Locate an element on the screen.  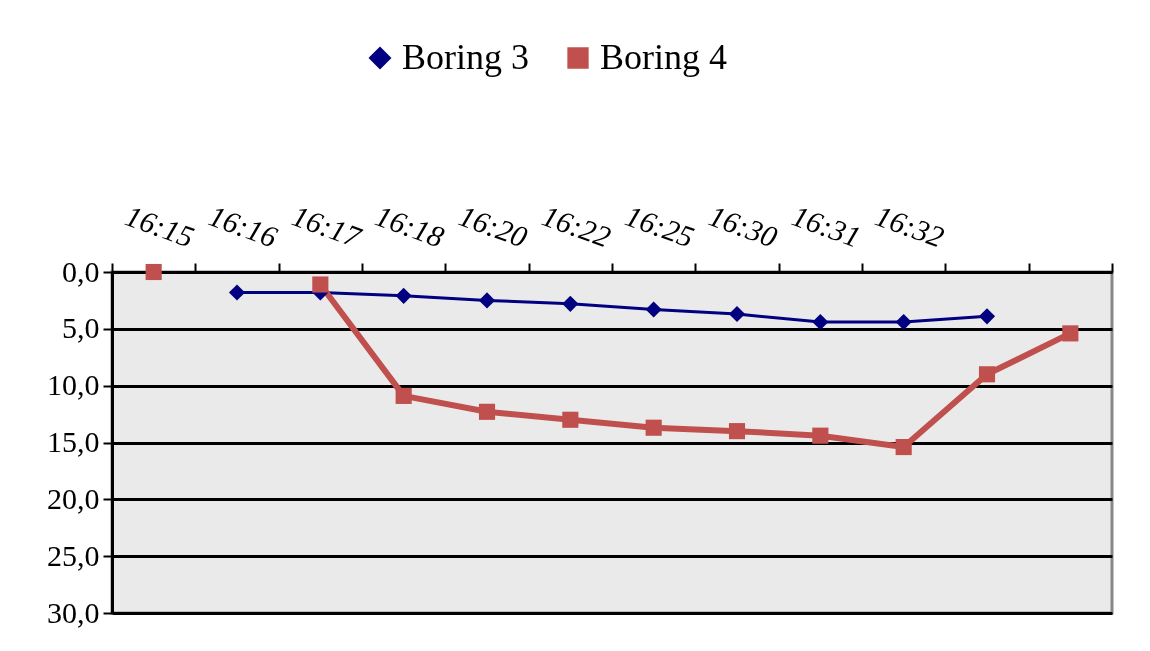
y-tick-label: 10,0 is located at coordinates (73, 385).